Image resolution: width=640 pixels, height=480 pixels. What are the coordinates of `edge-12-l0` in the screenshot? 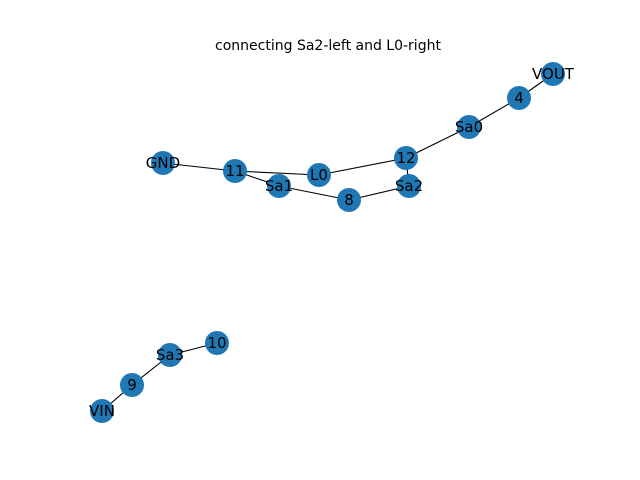 It's located at (362, 166).